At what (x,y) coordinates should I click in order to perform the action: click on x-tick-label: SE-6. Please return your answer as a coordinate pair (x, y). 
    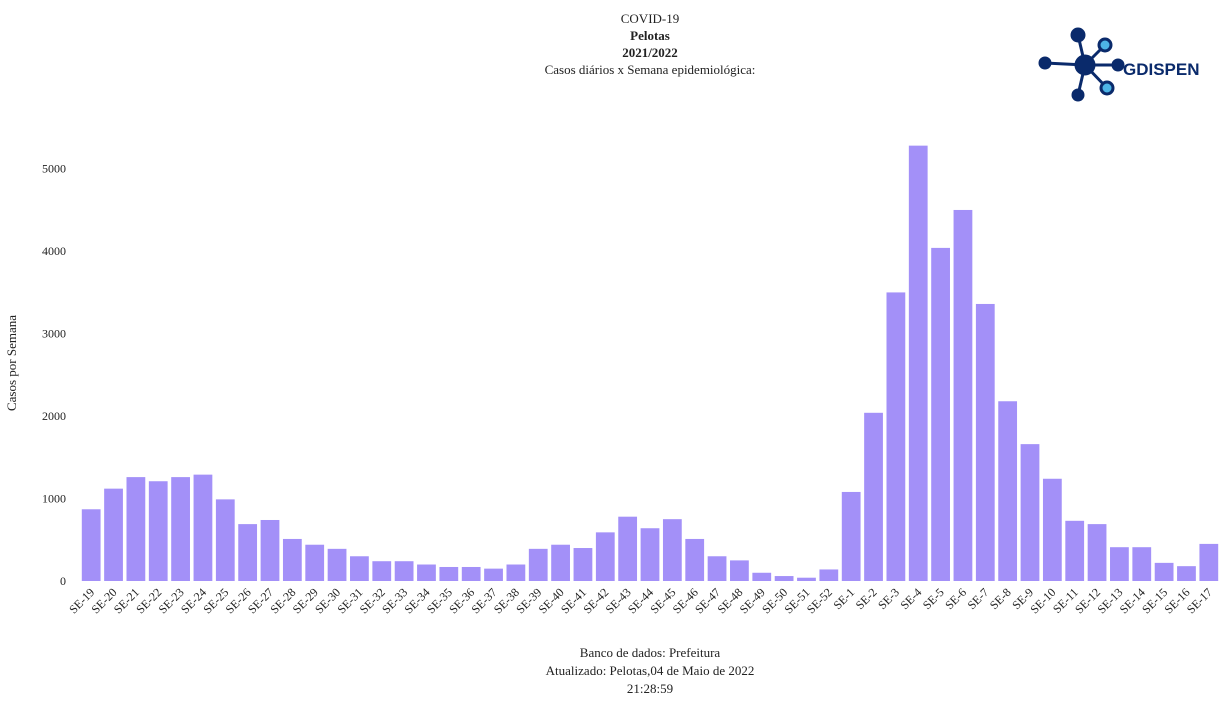
    Looking at the image, I should click on (955, 598).